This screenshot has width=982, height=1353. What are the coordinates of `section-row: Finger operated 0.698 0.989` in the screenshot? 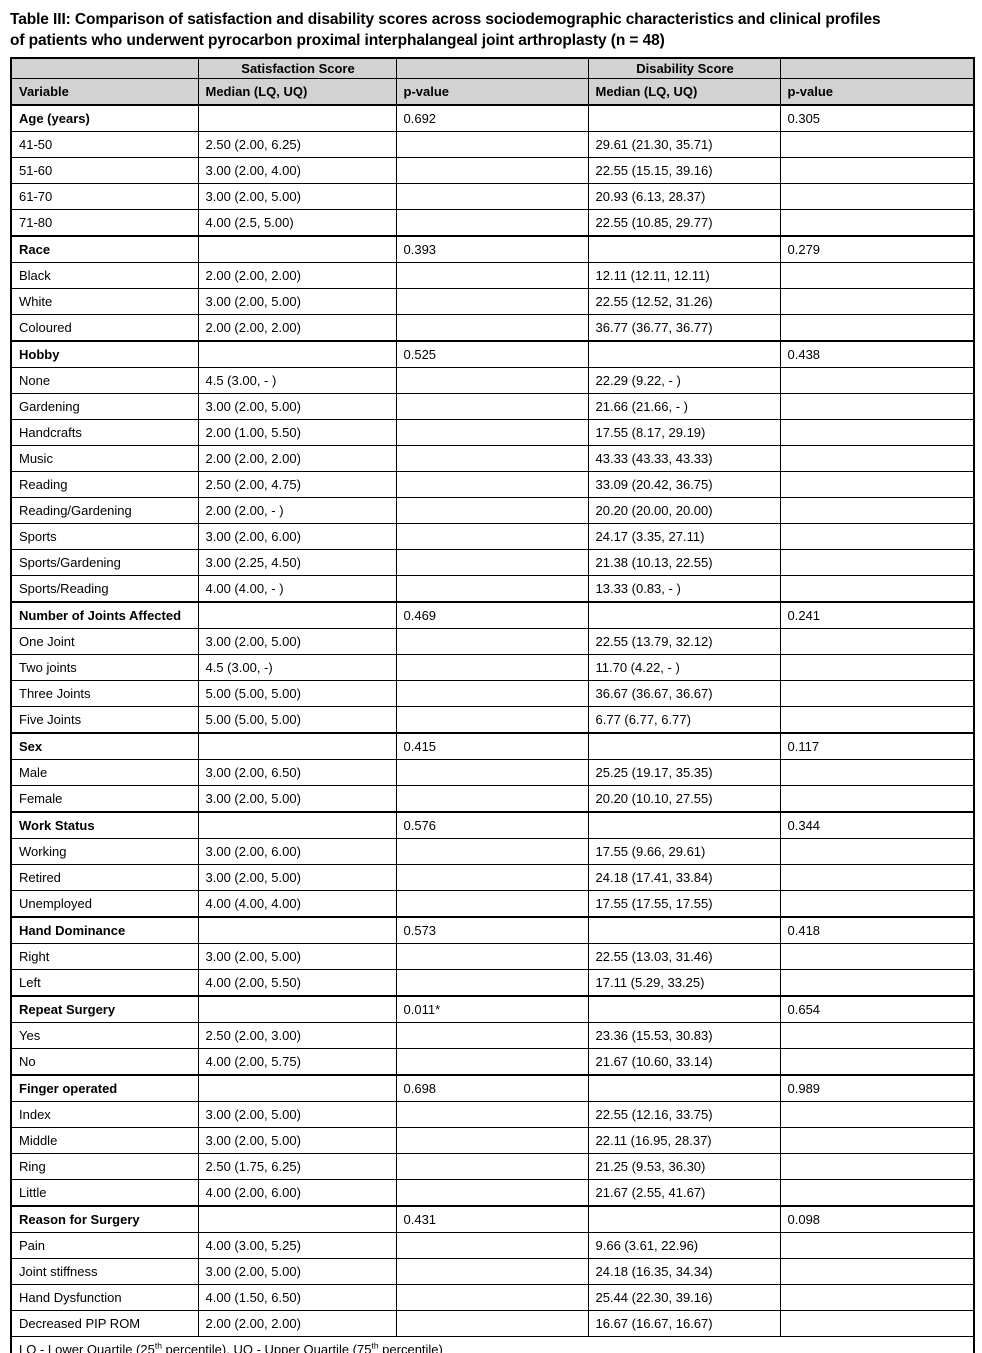 It's located at (492, 1088).